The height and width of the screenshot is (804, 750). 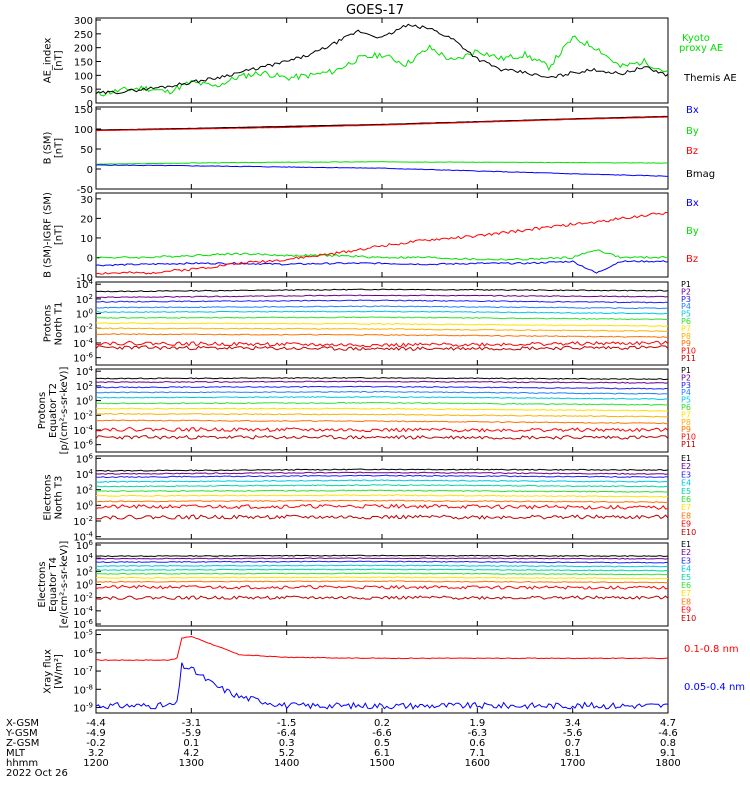 I want to click on electrons-t3-legend-e8: E8, so click(x=686, y=515).